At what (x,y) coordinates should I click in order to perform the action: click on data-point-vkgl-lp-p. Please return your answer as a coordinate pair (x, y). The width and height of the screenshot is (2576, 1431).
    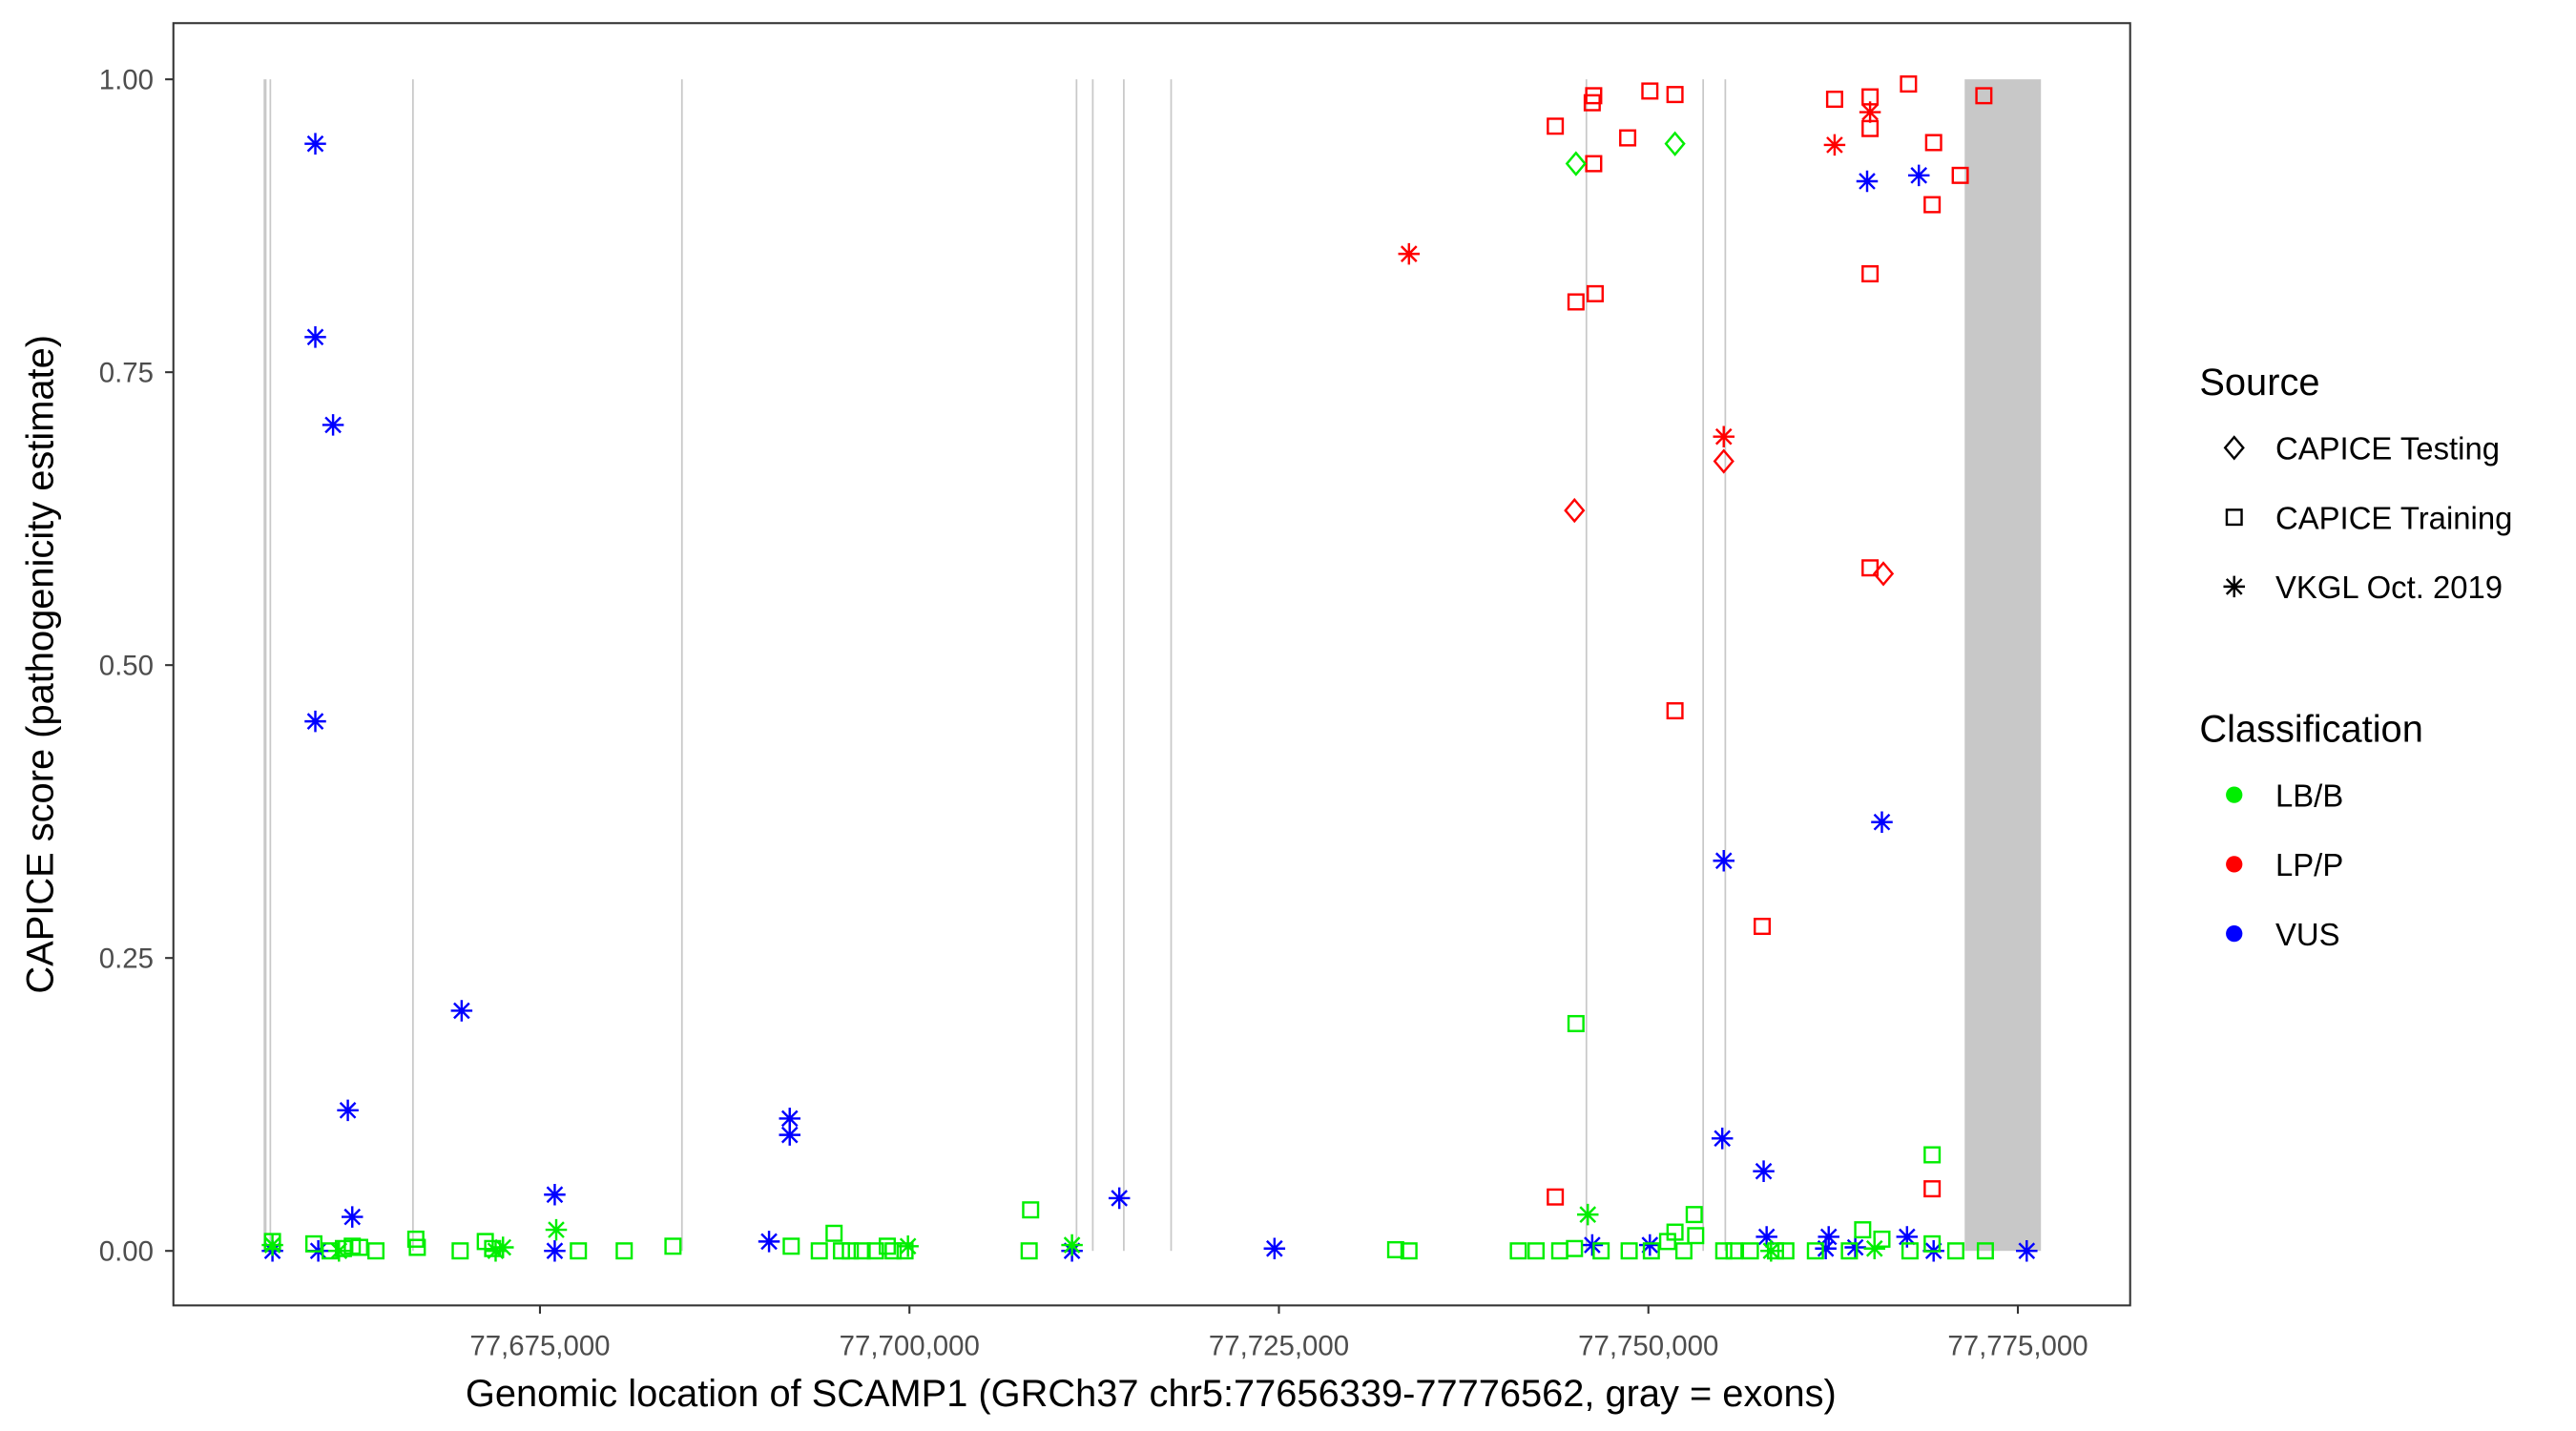
    Looking at the image, I should click on (1870, 112).